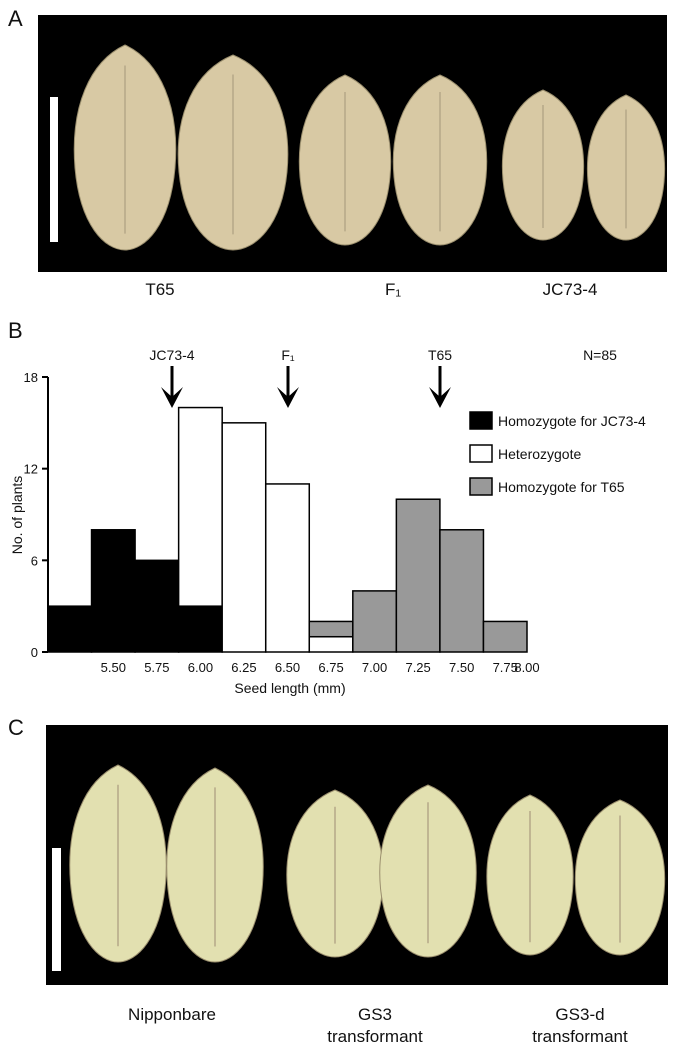  What do you see at coordinates (440, 355) in the screenshot?
I see `annotation: T65` at bounding box center [440, 355].